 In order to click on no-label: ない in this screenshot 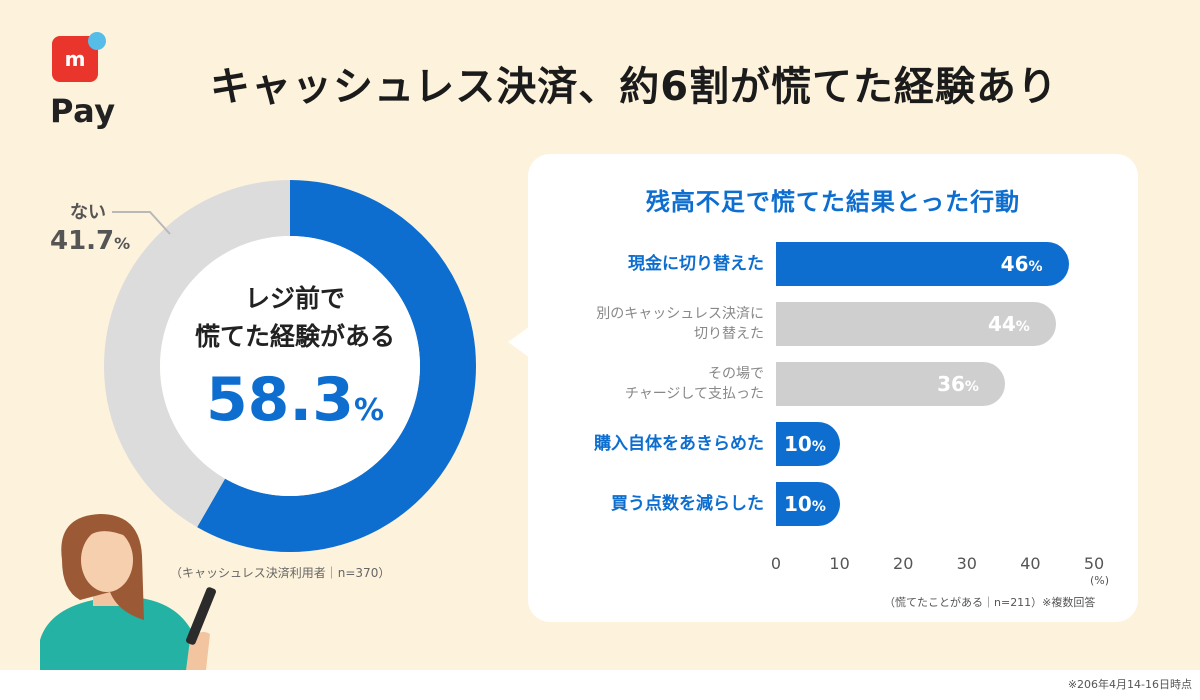, I will do `click(88, 212)`.